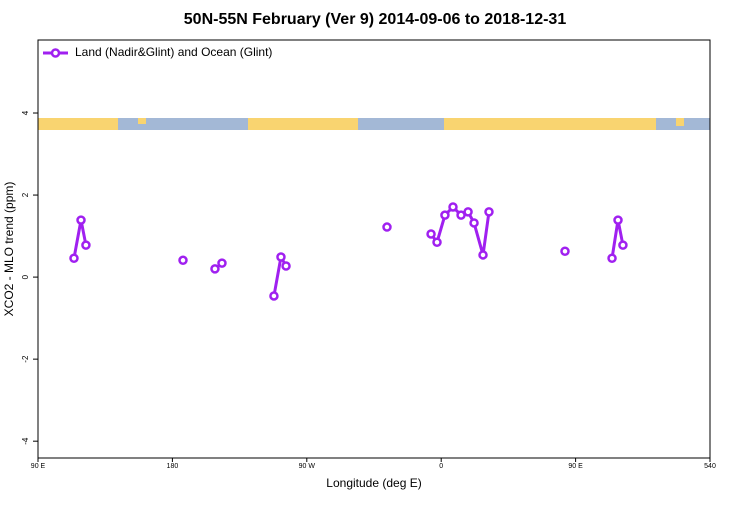 The image size is (750, 505). What do you see at coordinates (25, 194) in the screenshot?
I see `y-tick-label: 2` at bounding box center [25, 194].